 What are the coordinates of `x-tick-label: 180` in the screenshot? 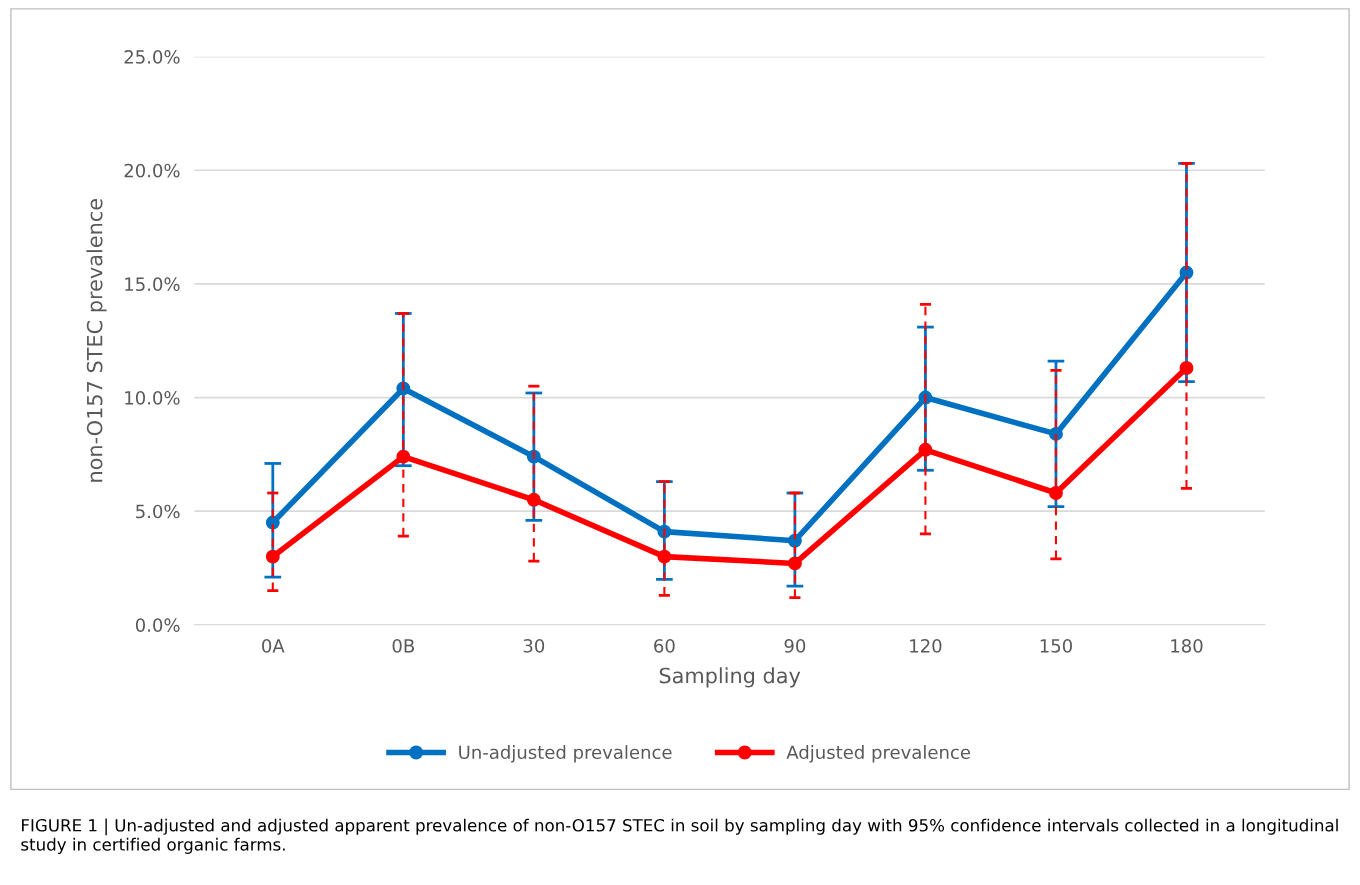 It's located at (1187, 646).